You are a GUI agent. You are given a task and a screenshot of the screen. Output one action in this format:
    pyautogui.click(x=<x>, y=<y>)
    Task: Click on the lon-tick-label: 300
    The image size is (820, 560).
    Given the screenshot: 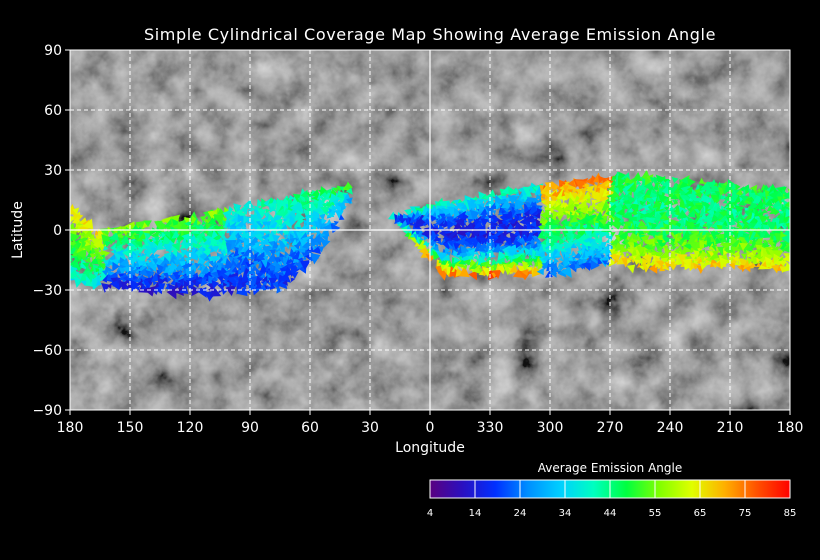 What is the action you would take?
    pyautogui.click(x=550, y=428)
    